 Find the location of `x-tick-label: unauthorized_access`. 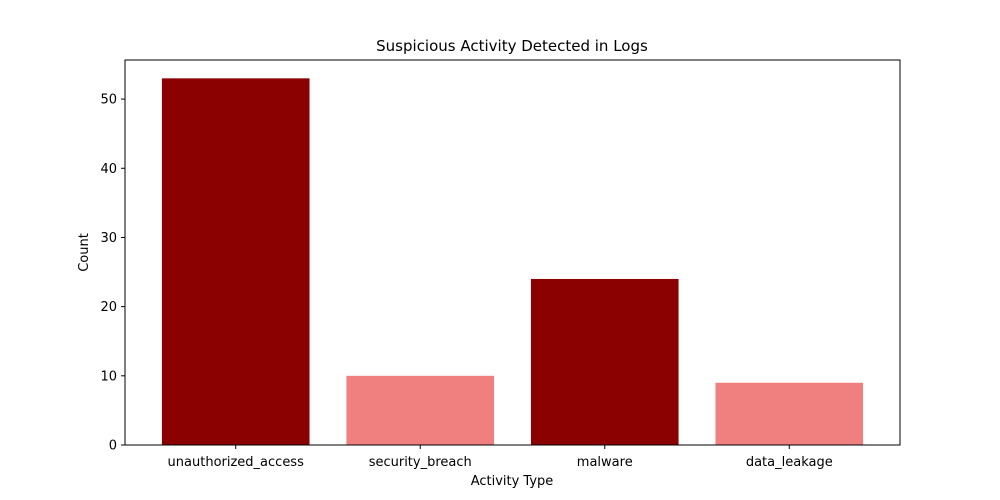

x-tick-label: unauthorized_access is located at coordinates (236, 462).